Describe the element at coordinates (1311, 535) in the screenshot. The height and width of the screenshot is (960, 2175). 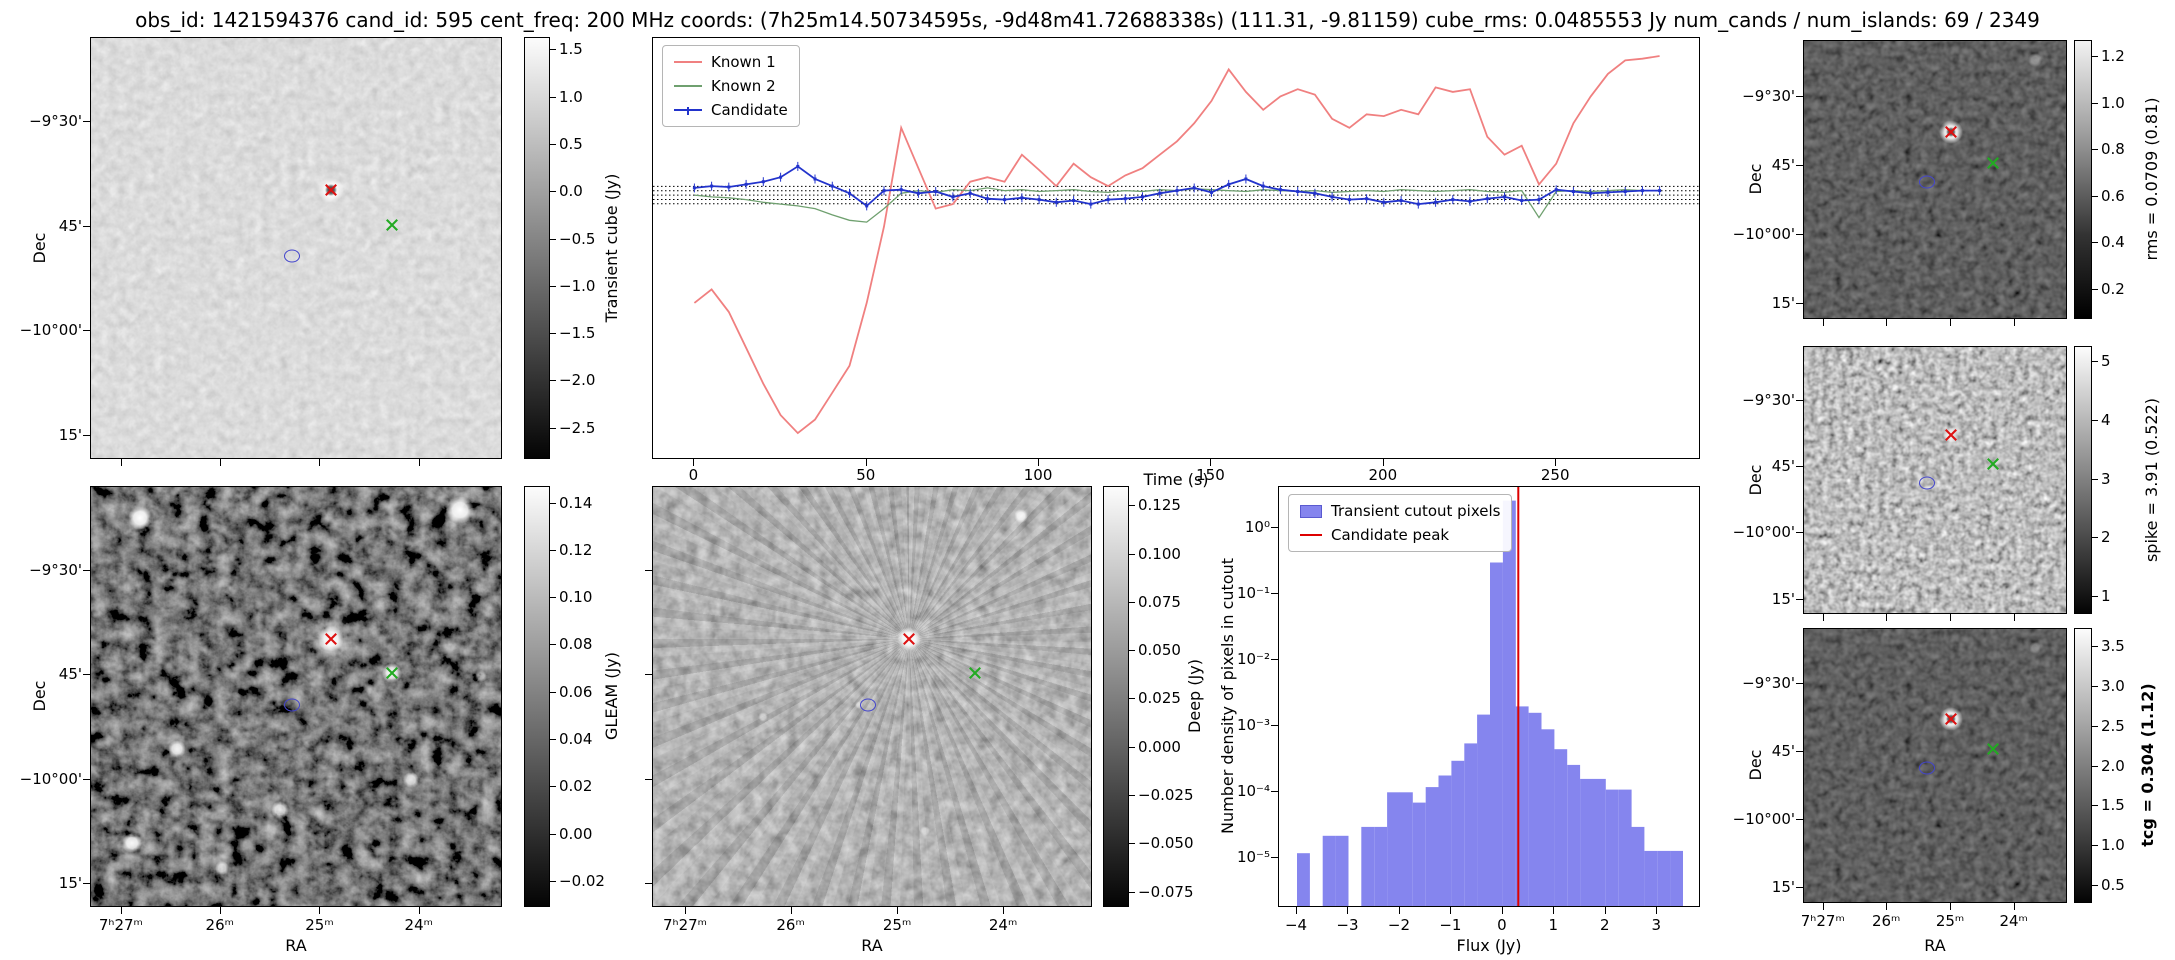
I see `peak-line-sample` at that location.